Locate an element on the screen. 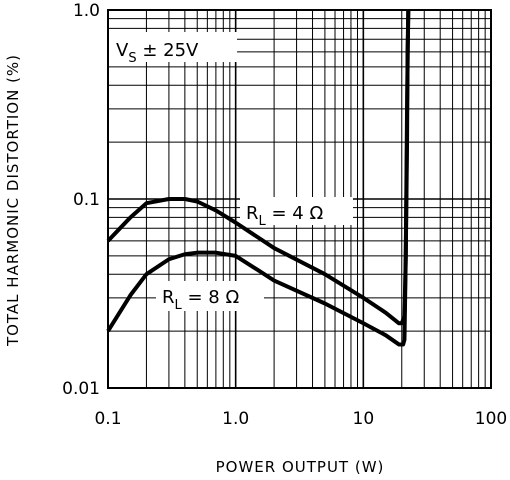 The image size is (510, 480). load4-label-bg is located at coordinates (296, 211).